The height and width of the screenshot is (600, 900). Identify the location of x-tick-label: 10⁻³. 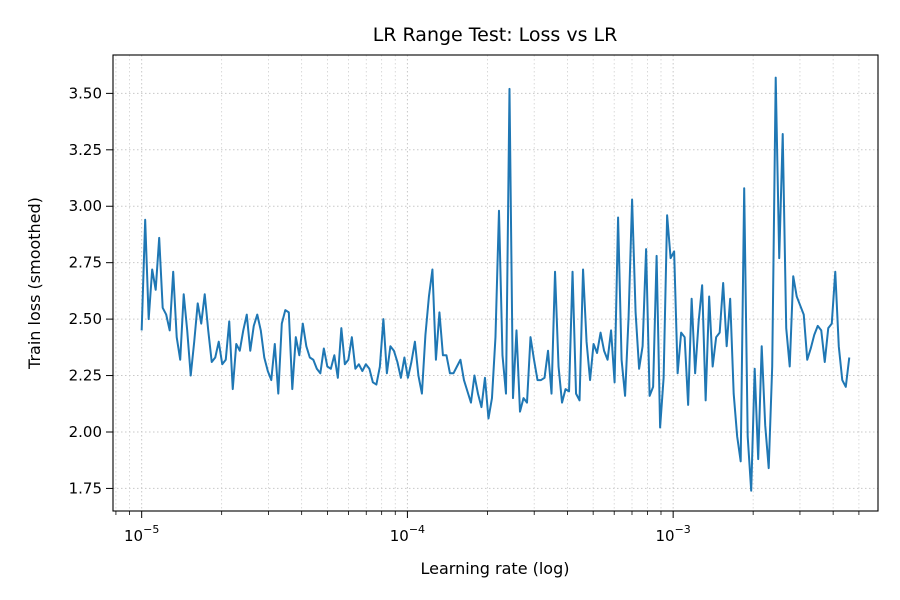
(672, 534).